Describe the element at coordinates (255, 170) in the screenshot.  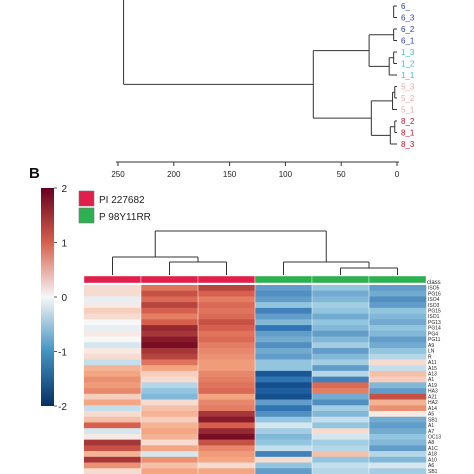
I see `dendrogram-x-axis: 250 200 150 100 50 0` at that location.